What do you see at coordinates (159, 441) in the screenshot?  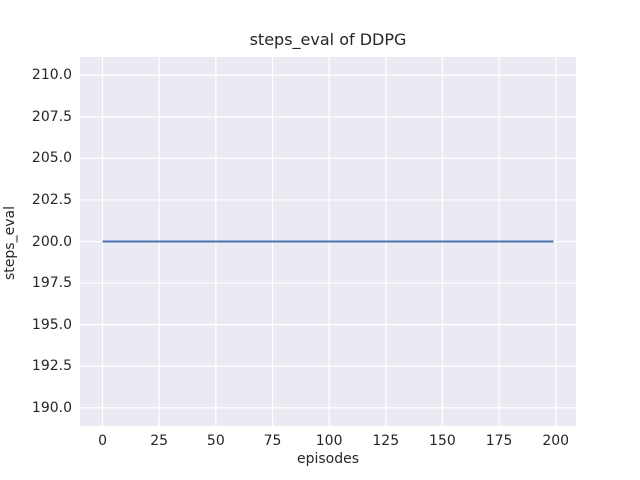 I see `x-tick-label: 25` at bounding box center [159, 441].